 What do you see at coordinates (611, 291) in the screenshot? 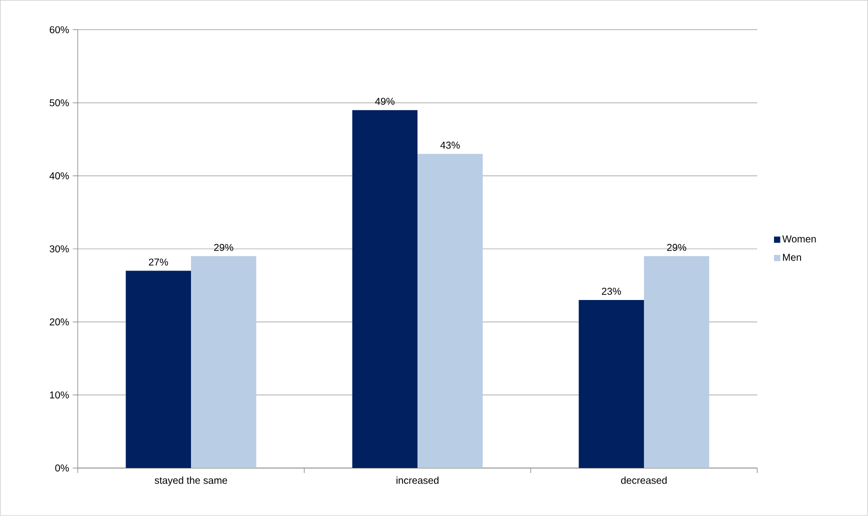
I see `data-label: 23%` at bounding box center [611, 291].